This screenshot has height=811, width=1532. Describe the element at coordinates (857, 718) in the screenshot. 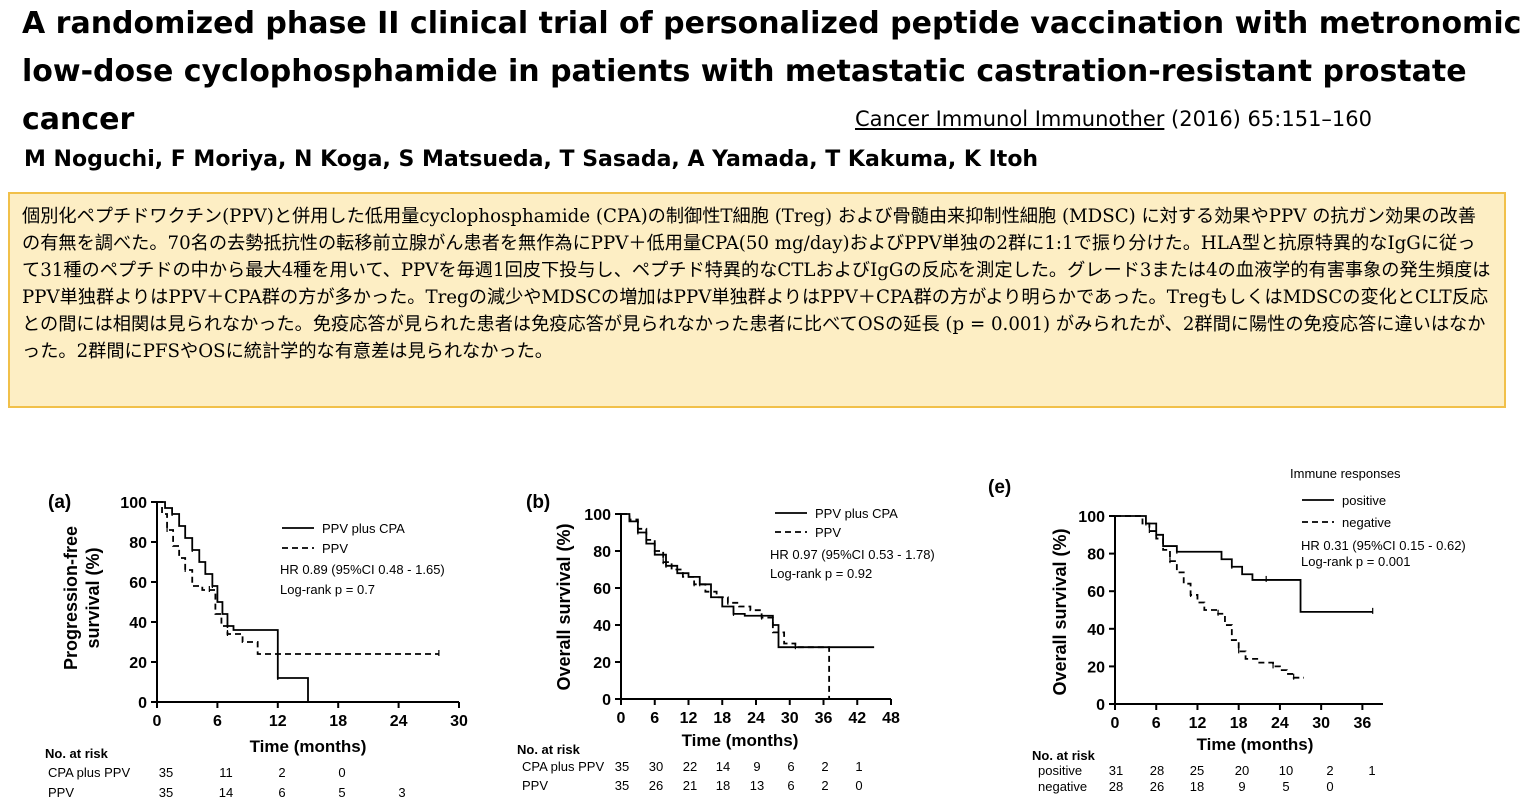

I see `x-tick-label: 42` at that location.